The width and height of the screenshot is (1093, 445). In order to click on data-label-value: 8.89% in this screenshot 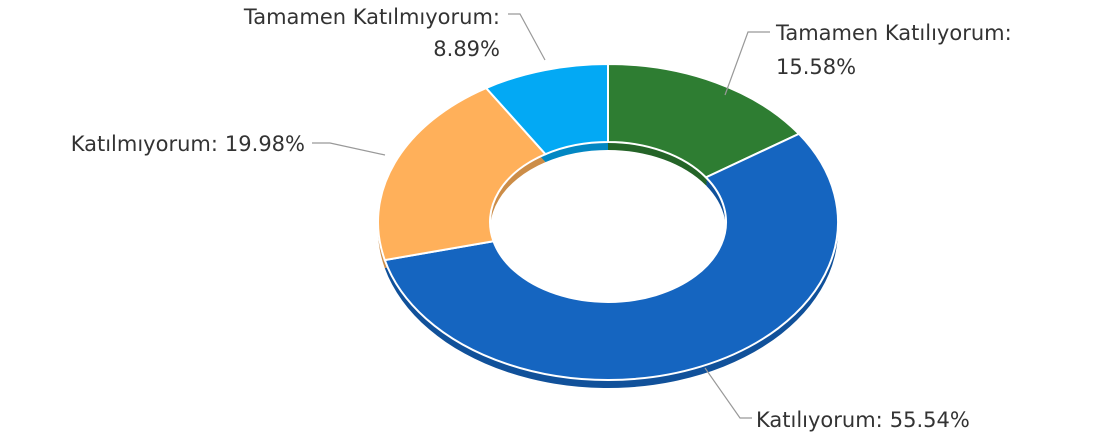, I will do `click(466, 49)`.